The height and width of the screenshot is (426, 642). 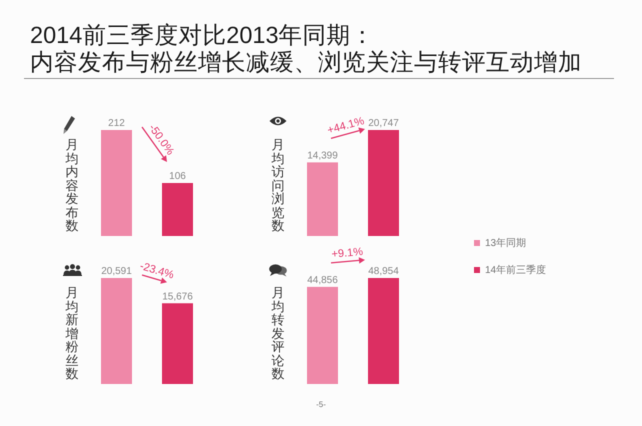 What do you see at coordinates (203, 35) in the screenshot?
I see `chart-title: 2014前三季度对比2013年同期：` at bounding box center [203, 35].